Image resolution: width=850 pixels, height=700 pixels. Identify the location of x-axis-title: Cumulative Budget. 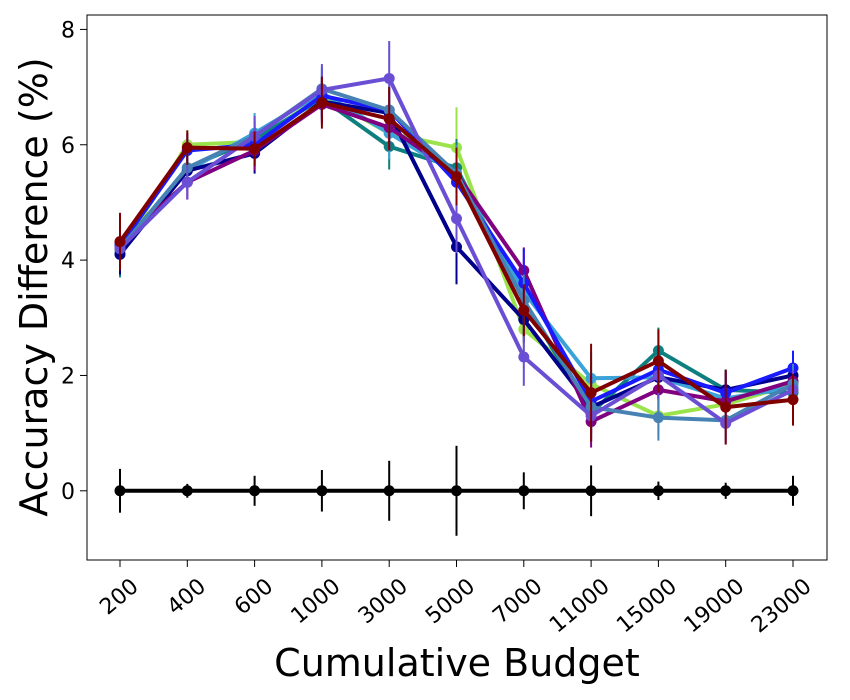
(457, 663).